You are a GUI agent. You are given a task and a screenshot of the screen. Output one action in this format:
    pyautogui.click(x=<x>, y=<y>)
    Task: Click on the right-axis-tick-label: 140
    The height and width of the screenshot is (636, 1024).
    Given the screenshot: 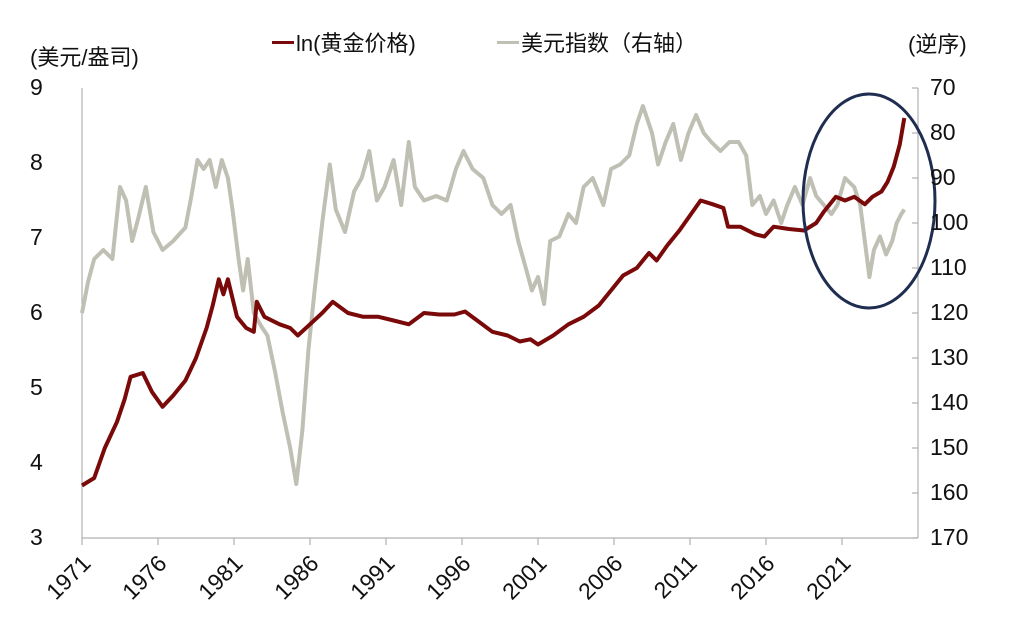 What is the action you would take?
    pyautogui.click(x=949, y=402)
    